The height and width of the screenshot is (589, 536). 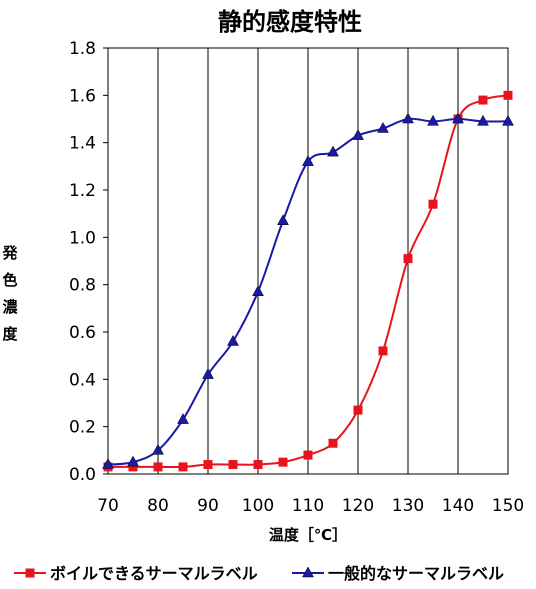 What do you see at coordinates (308, 535) in the screenshot?
I see `x-axis-label: 温度［℃］` at bounding box center [308, 535].